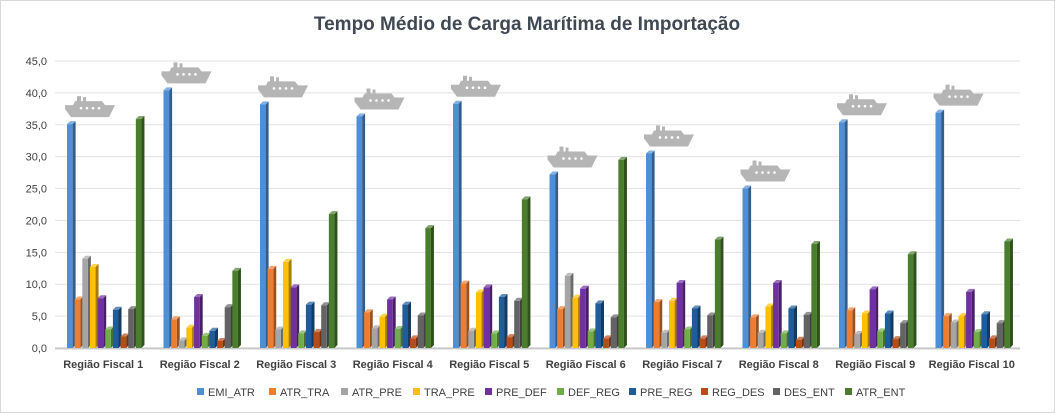  Describe the element at coordinates (449, 393) in the screenshot. I see `legend-label: TRA_PRE` at that location.